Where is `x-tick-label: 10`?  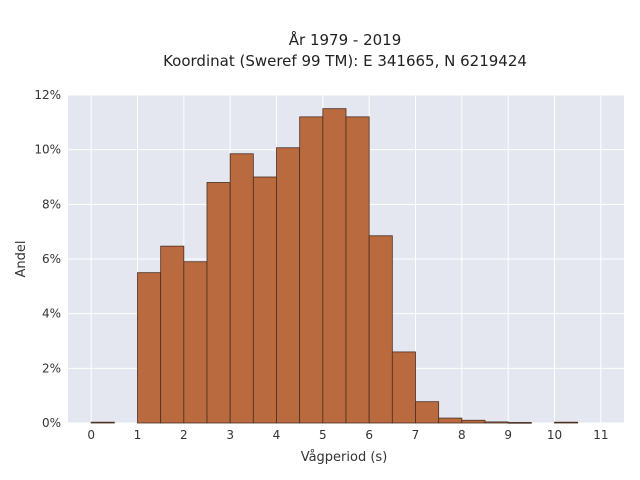
x-tick-label: 10 is located at coordinates (554, 435).